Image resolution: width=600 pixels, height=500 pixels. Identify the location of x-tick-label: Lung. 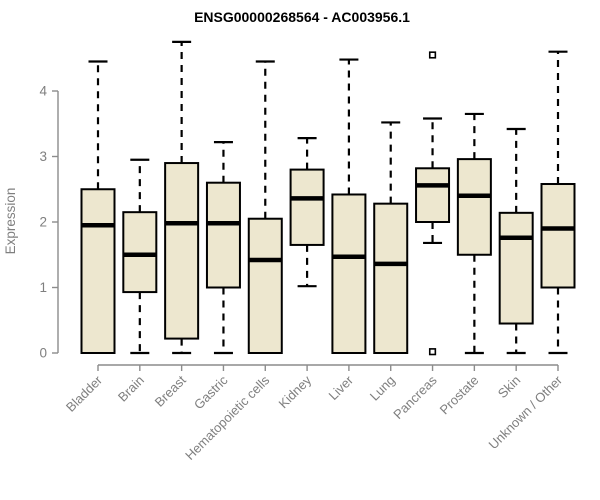
(382, 388).